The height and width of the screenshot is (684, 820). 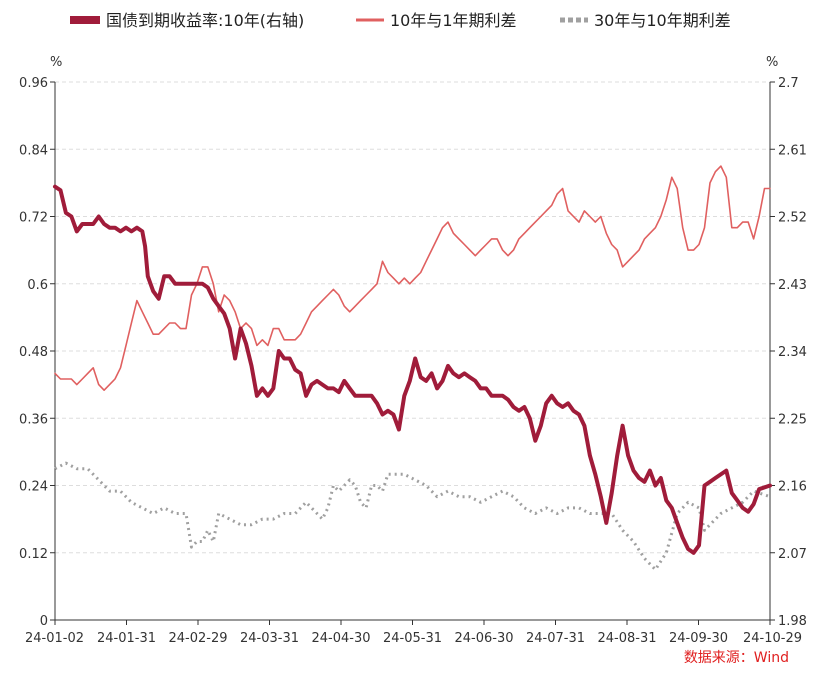 What do you see at coordinates (33, 554) in the screenshot?
I see `left-tick-label: 0.12` at bounding box center [33, 554].